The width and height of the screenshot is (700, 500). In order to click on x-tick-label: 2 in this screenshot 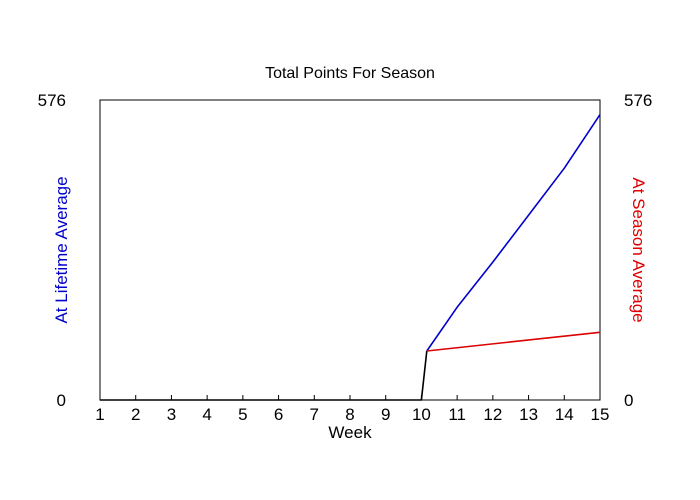, I will do `click(135, 414)`.